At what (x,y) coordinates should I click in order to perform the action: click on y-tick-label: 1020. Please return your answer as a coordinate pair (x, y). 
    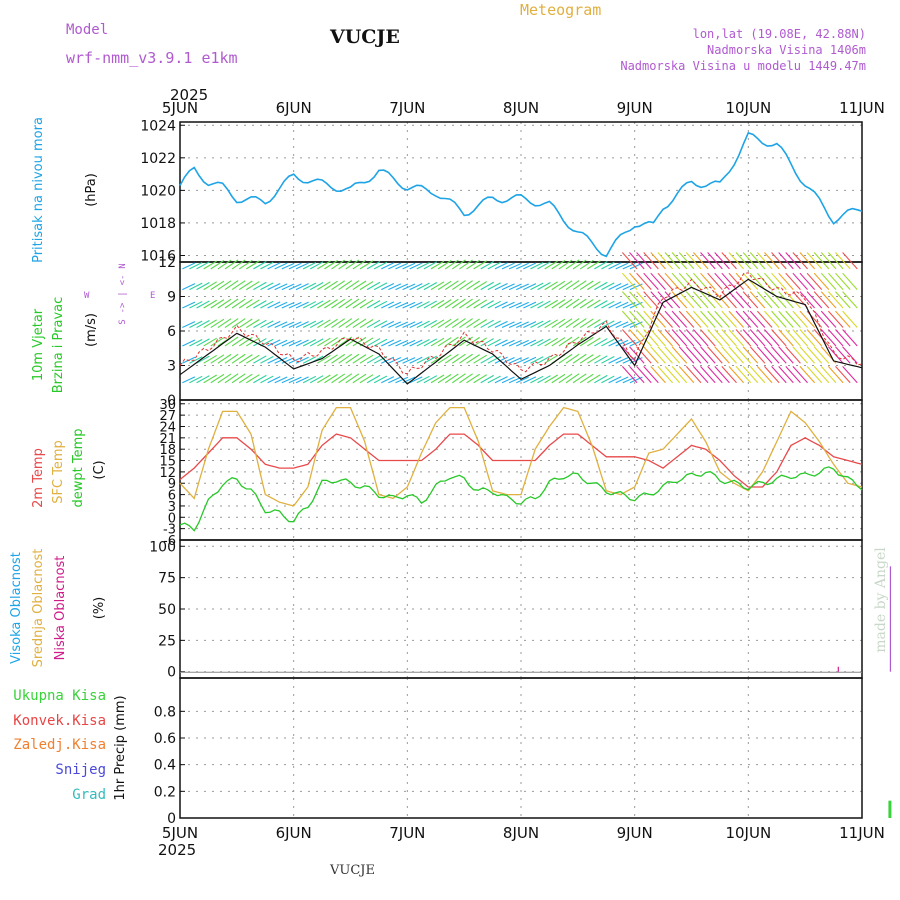
    Looking at the image, I should click on (158, 191).